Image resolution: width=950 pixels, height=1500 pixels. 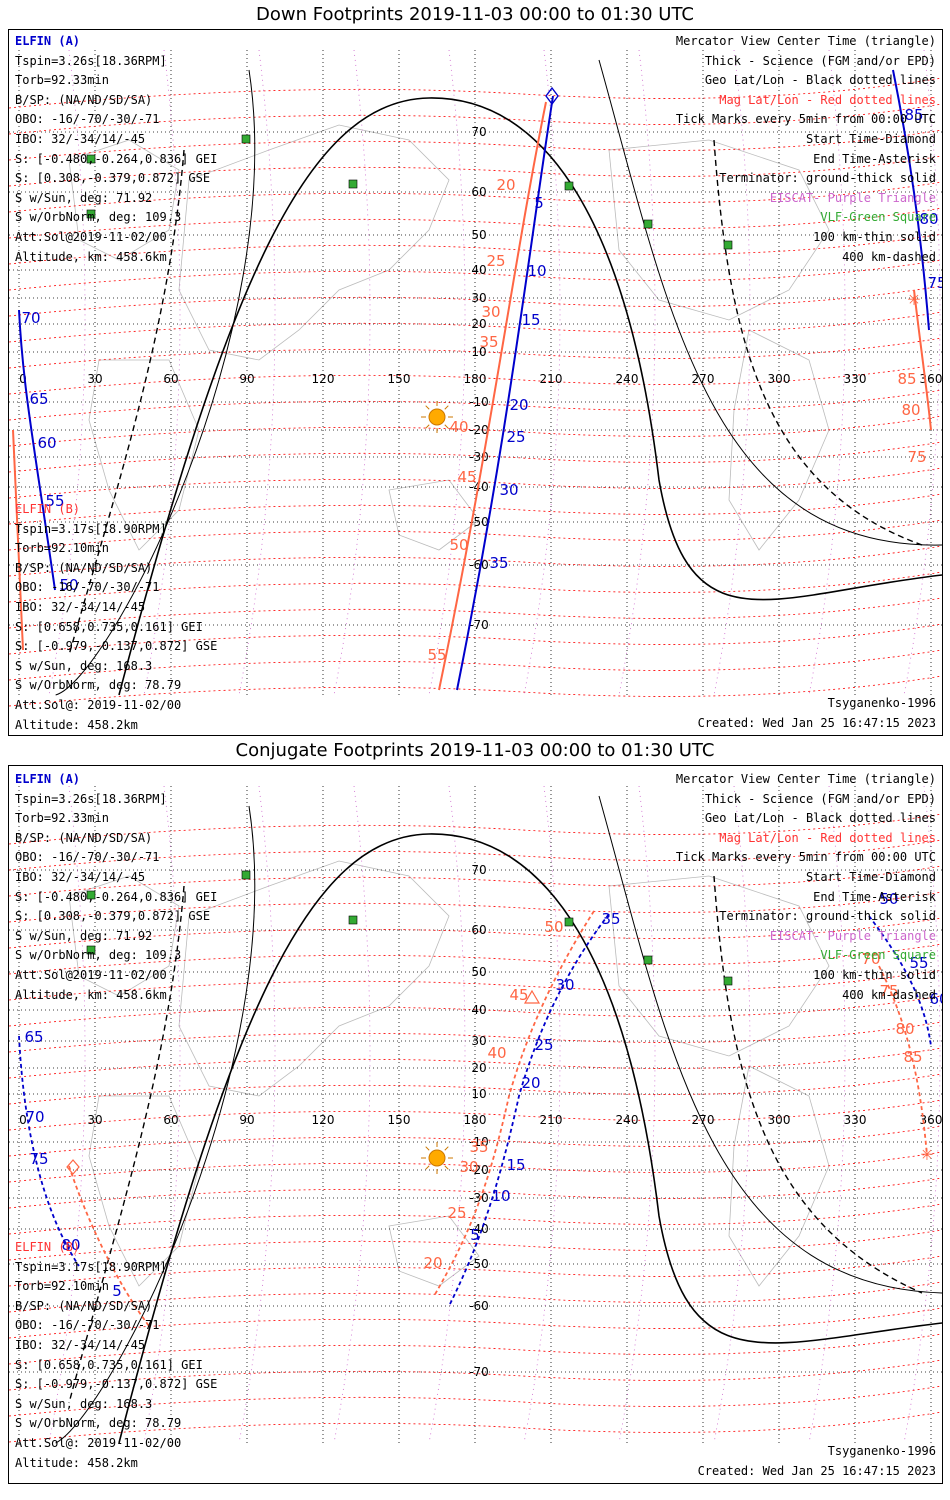 What do you see at coordinates (87, 857) in the screenshot?
I see `sat-a-line: OBO: -16/-70/-30/-71` at bounding box center [87, 857].